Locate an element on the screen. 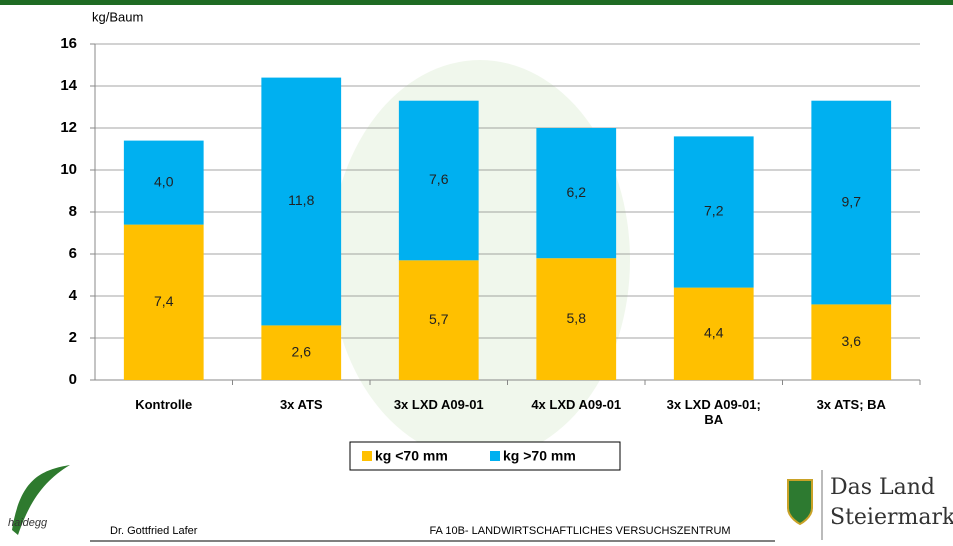 This screenshot has width=953, height=546. top-bar is located at coordinates (476, 2).